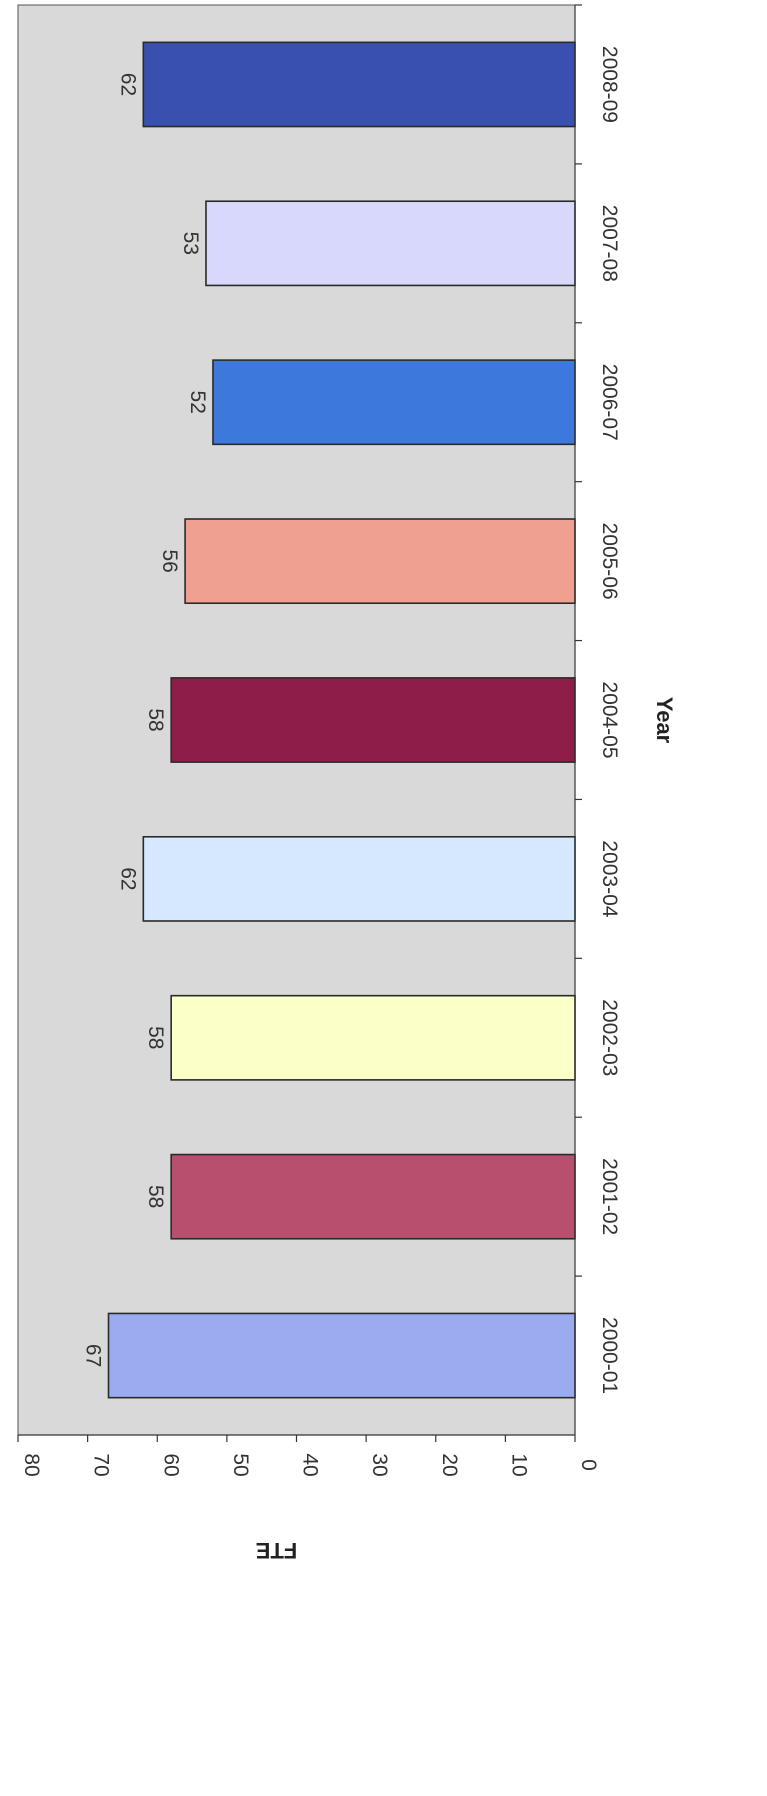 This screenshot has width=767, height=1796. Describe the element at coordinates (664, 720) in the screenshot. I see `x-axis-title: Year` at that location.